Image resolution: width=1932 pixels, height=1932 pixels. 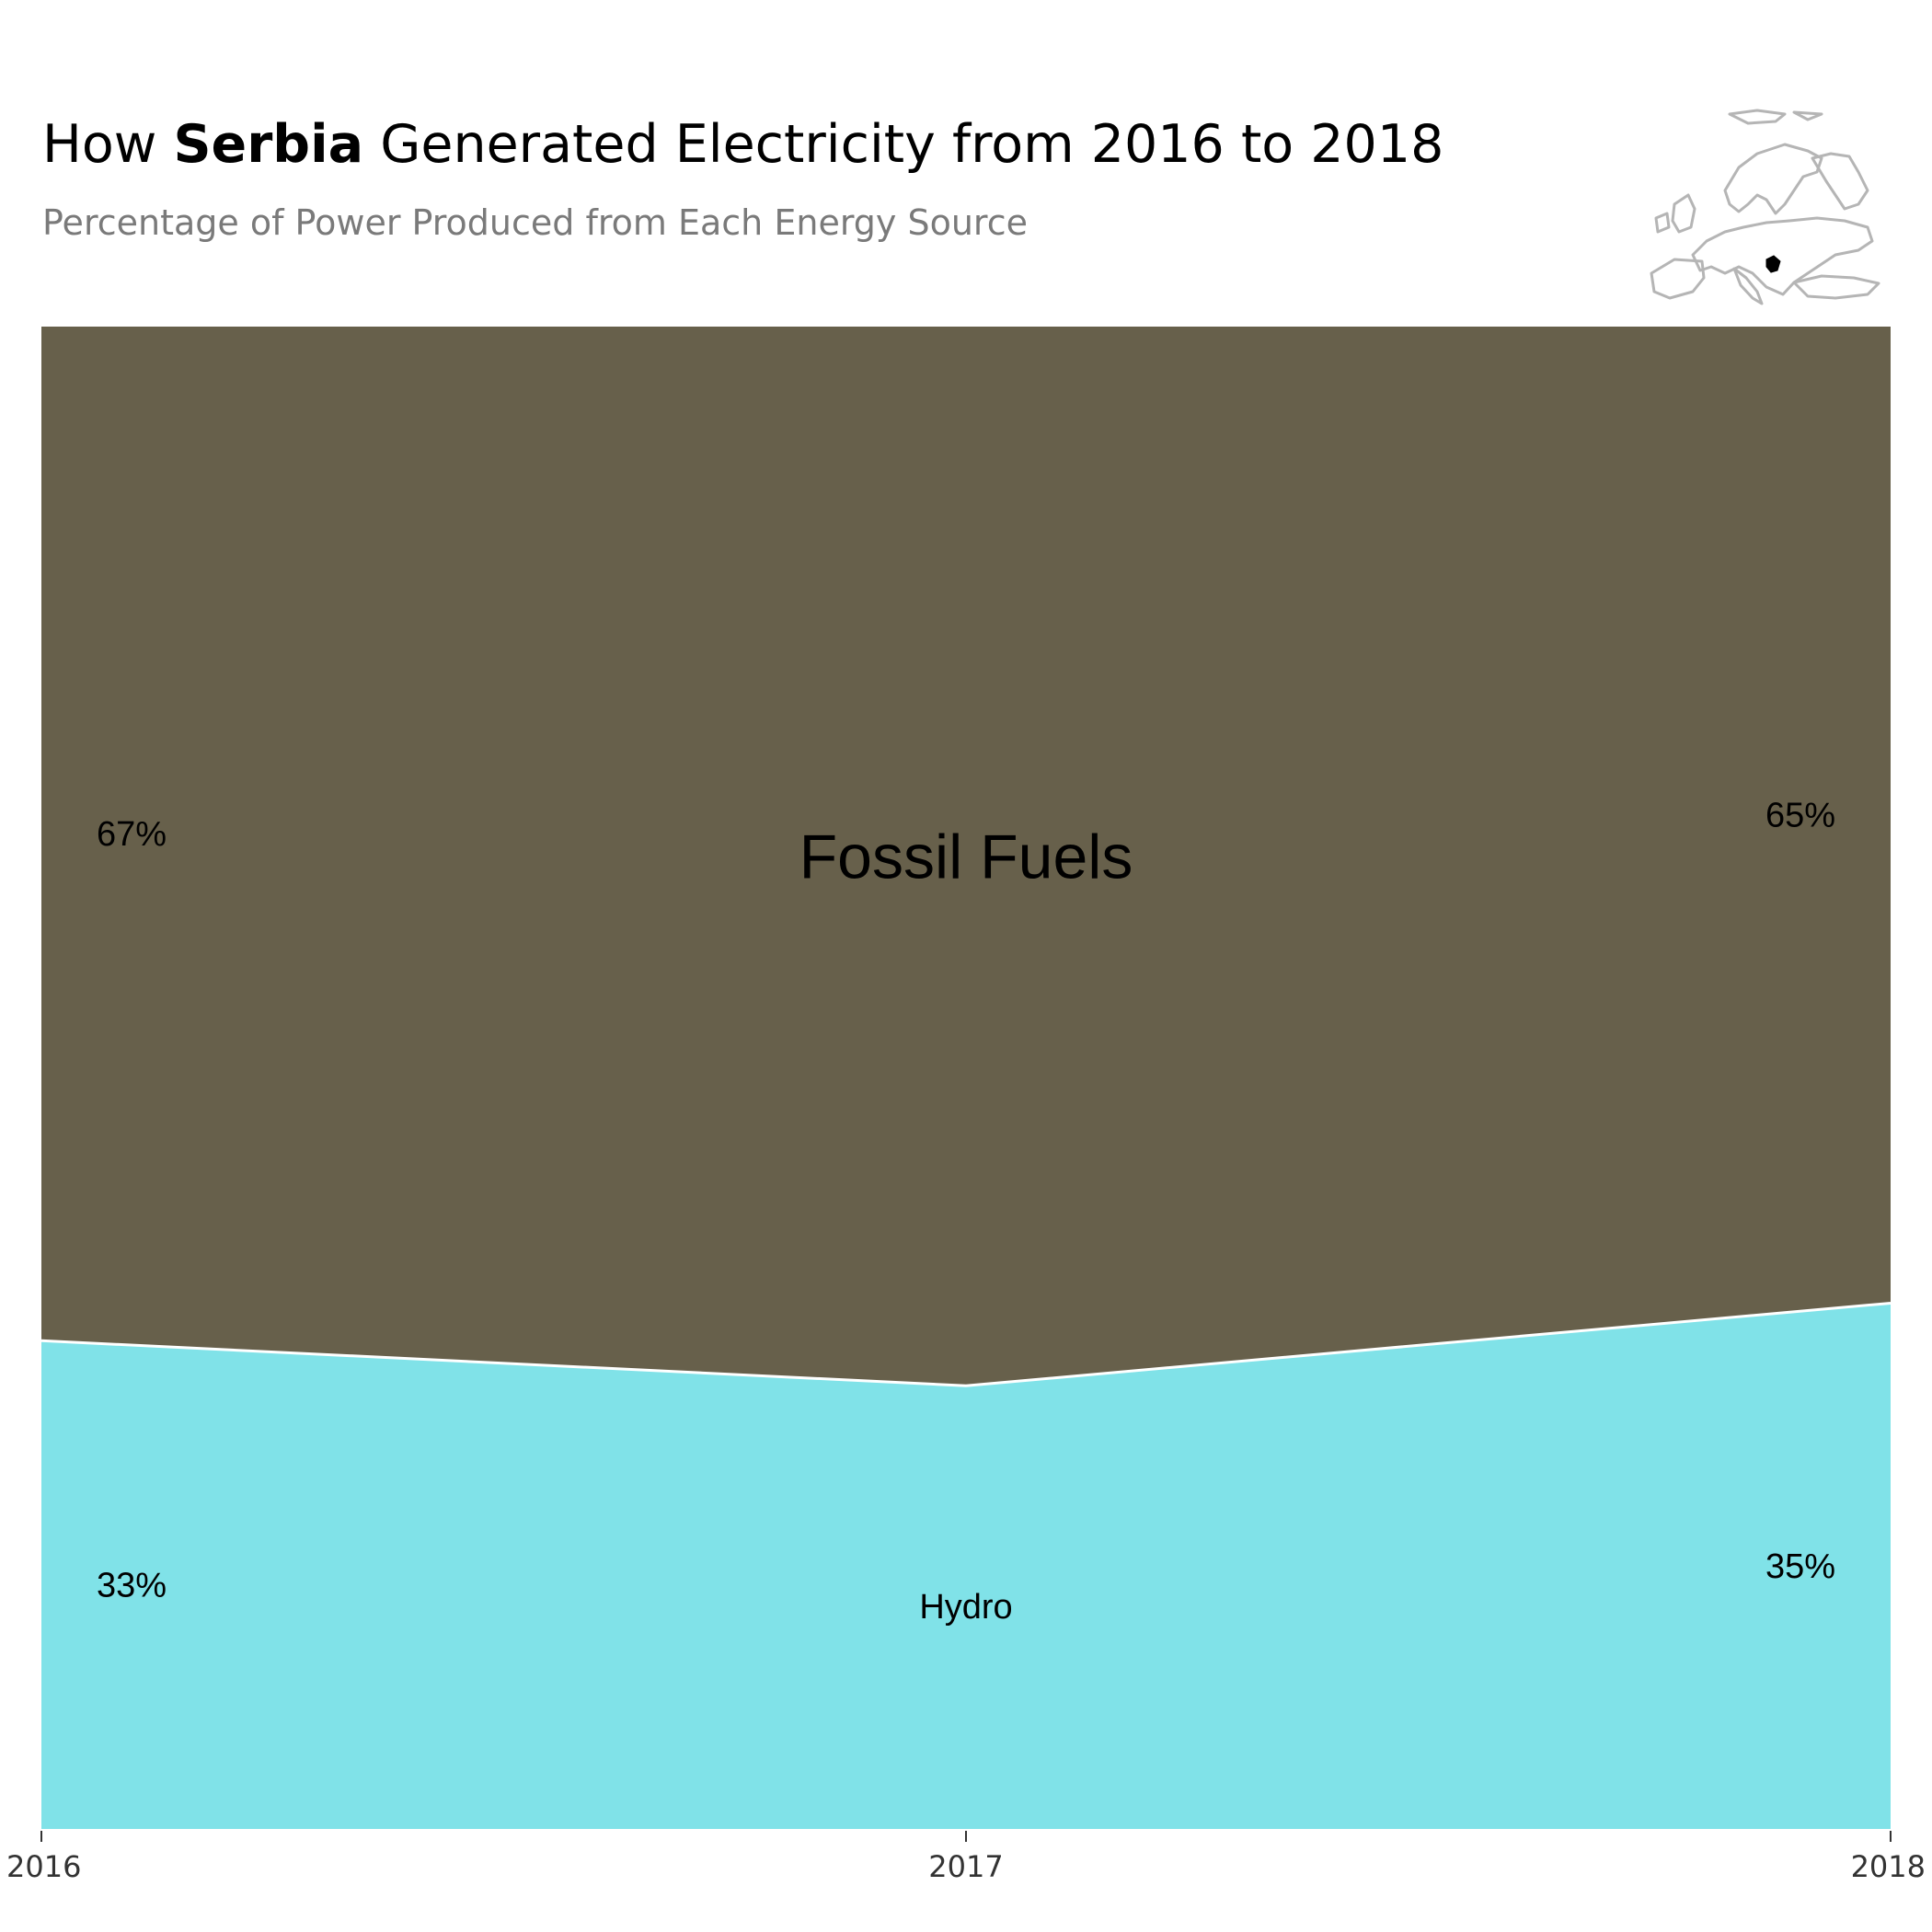 What do you see at coordinates (1836, 287) in the screenshot?
I see `map-turkey` at bounding box center [1836, 287].